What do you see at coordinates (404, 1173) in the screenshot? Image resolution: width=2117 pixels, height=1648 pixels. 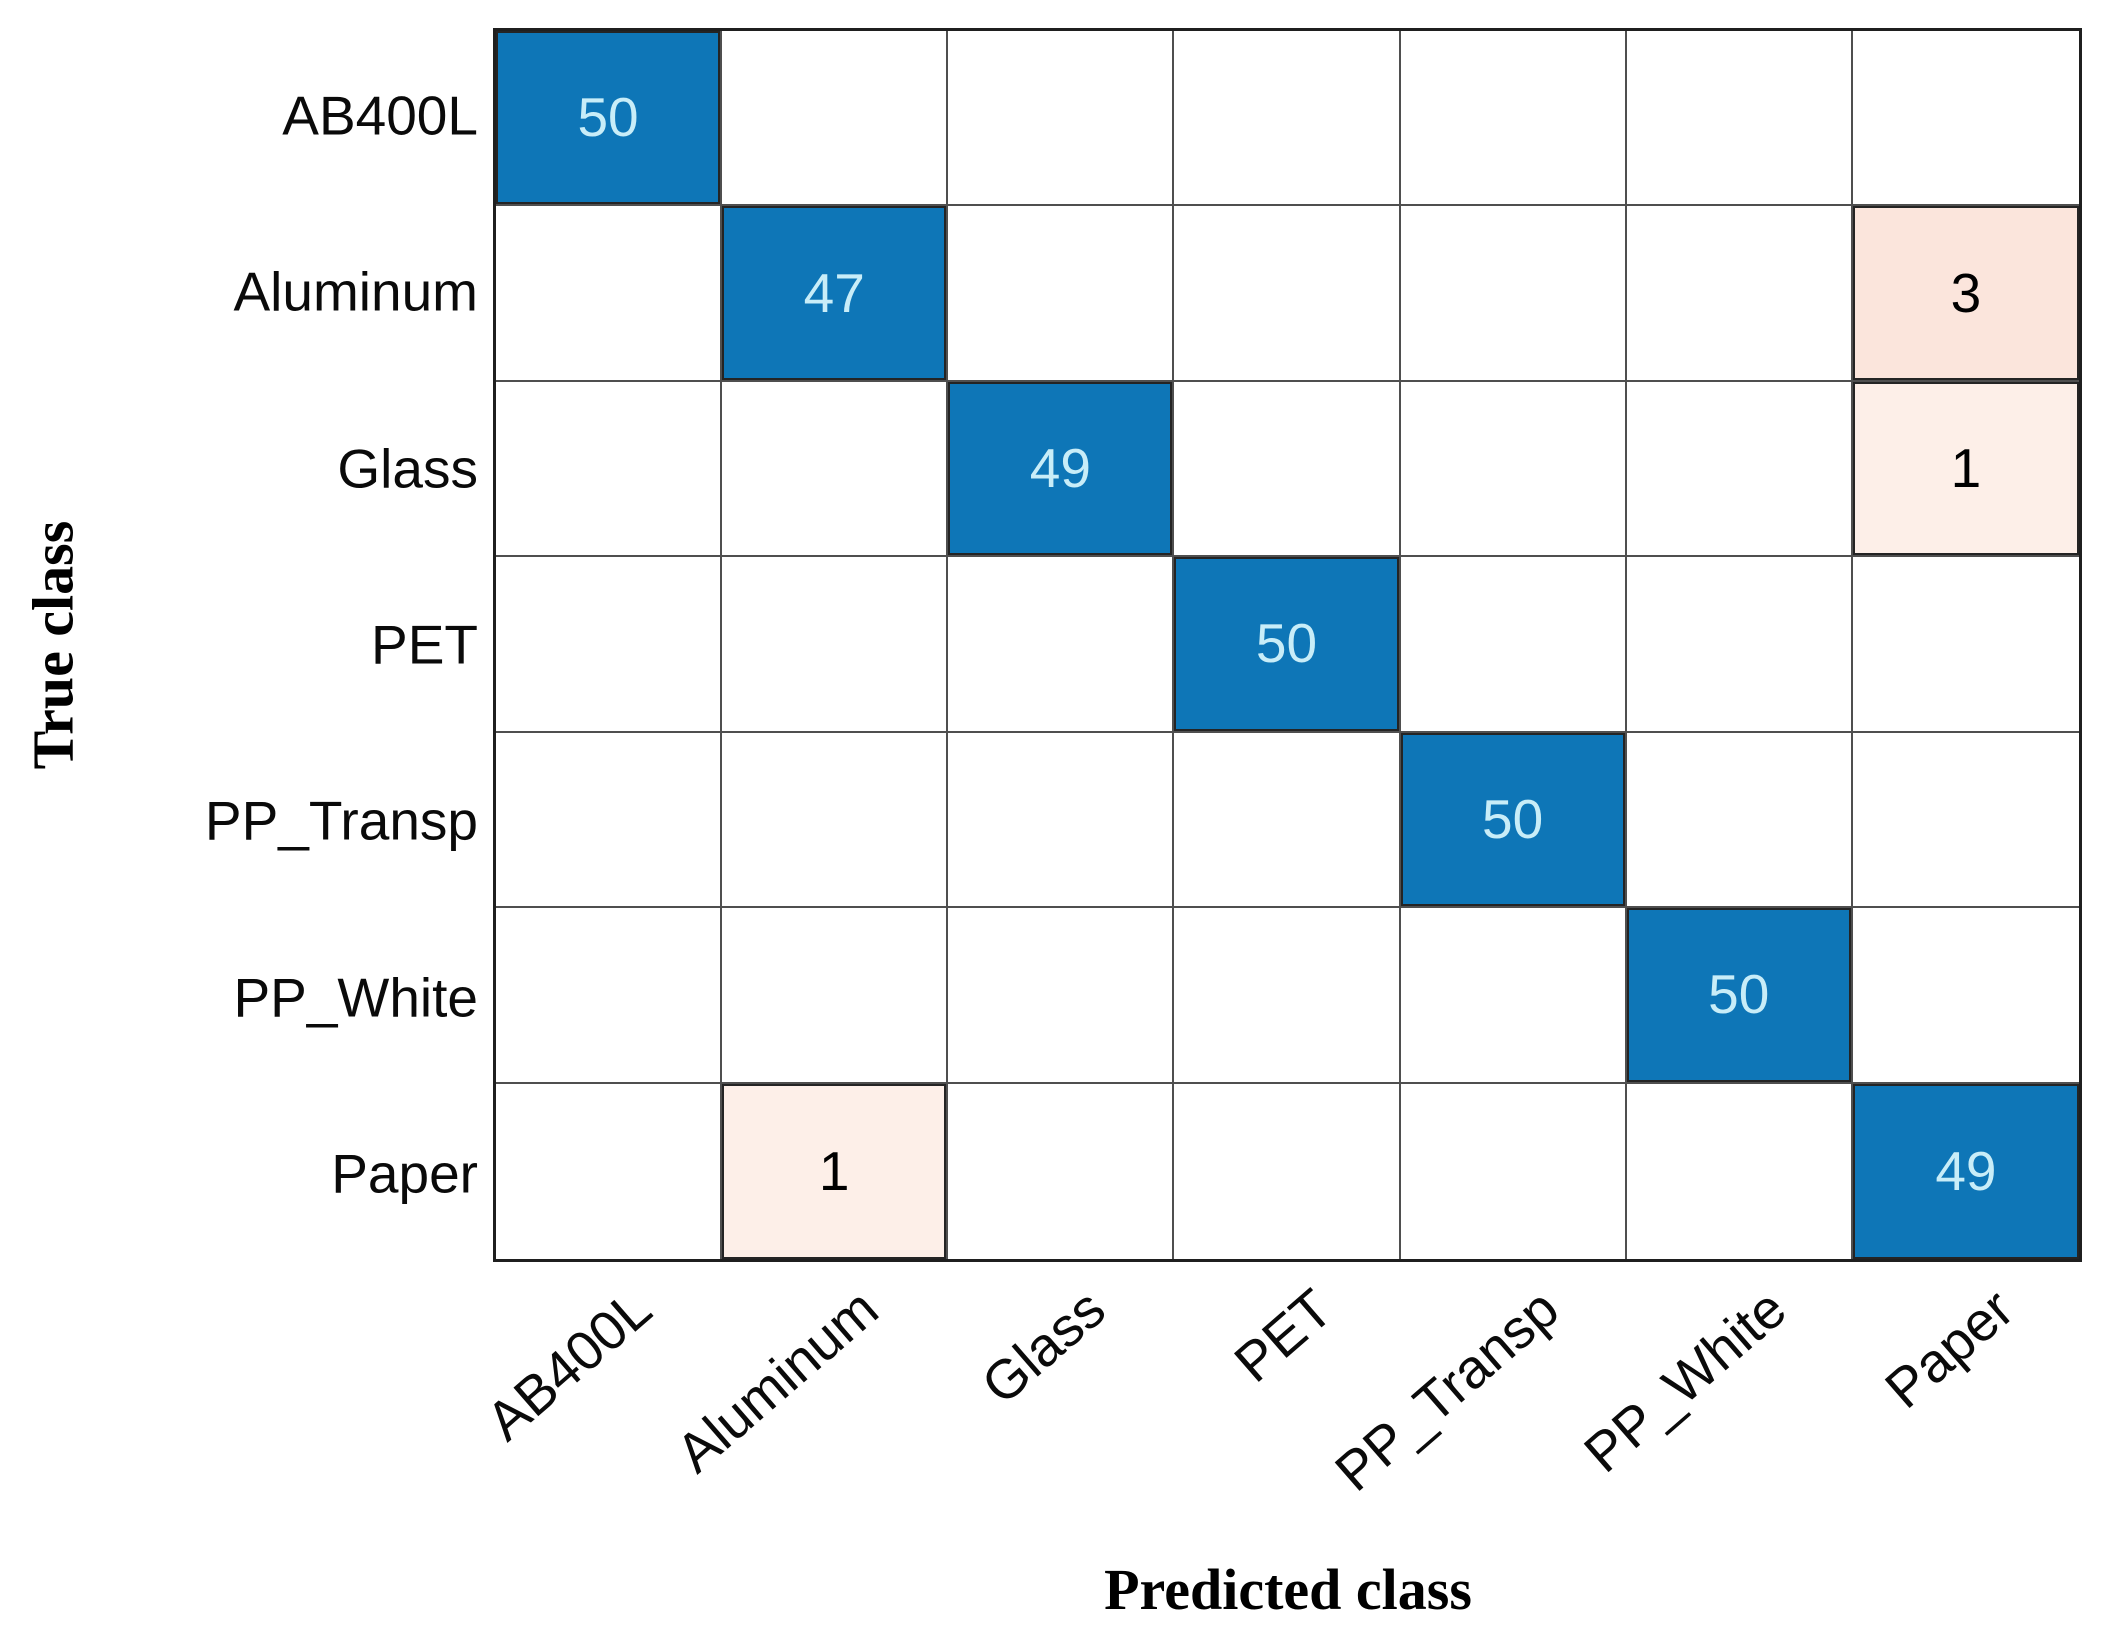 I see `y-tick-label: Paper` at bounding box center [404, 1173].